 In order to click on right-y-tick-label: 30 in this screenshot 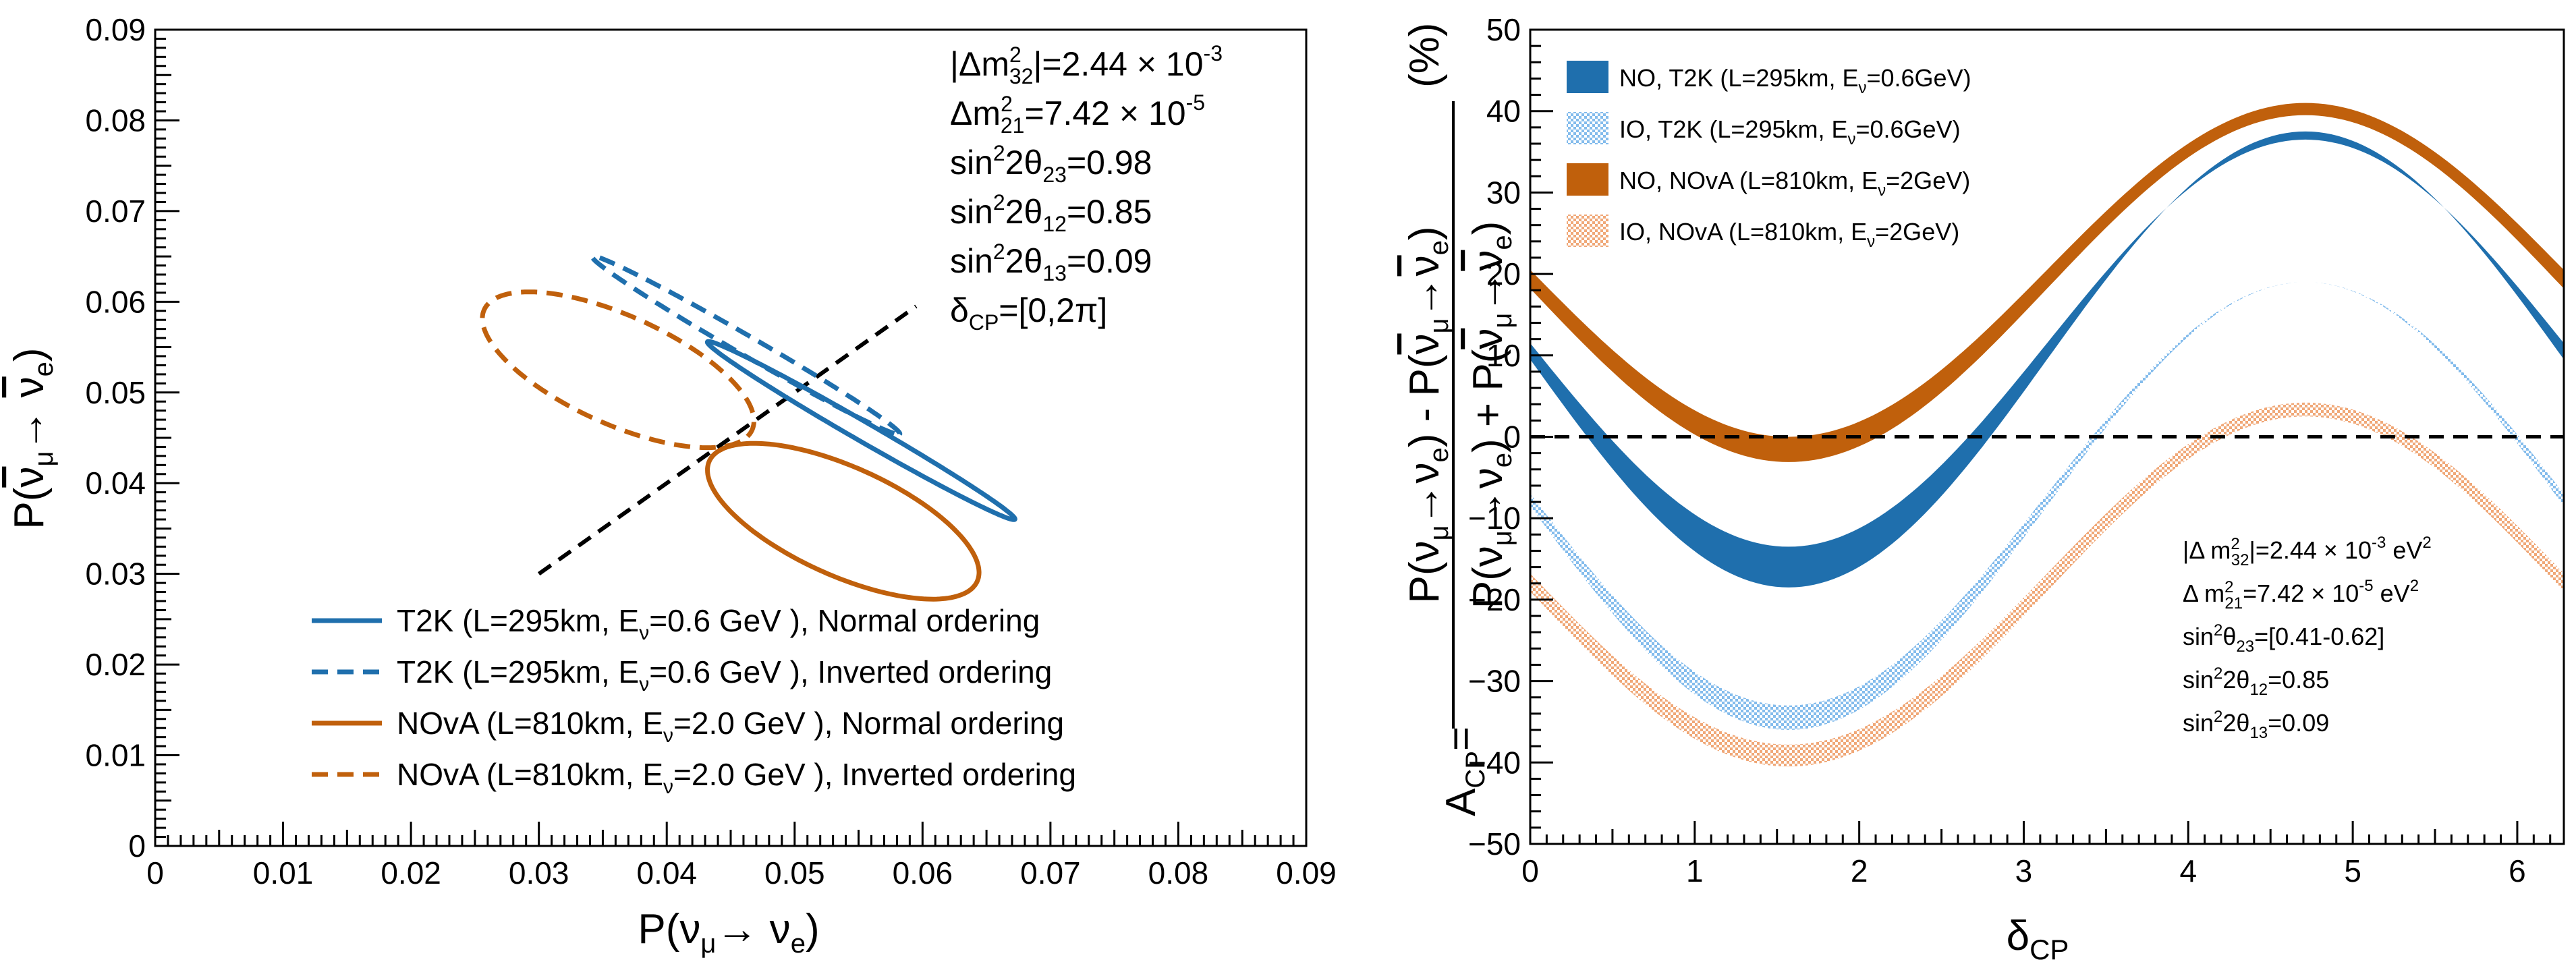, I will do `click(1503, 192)`.